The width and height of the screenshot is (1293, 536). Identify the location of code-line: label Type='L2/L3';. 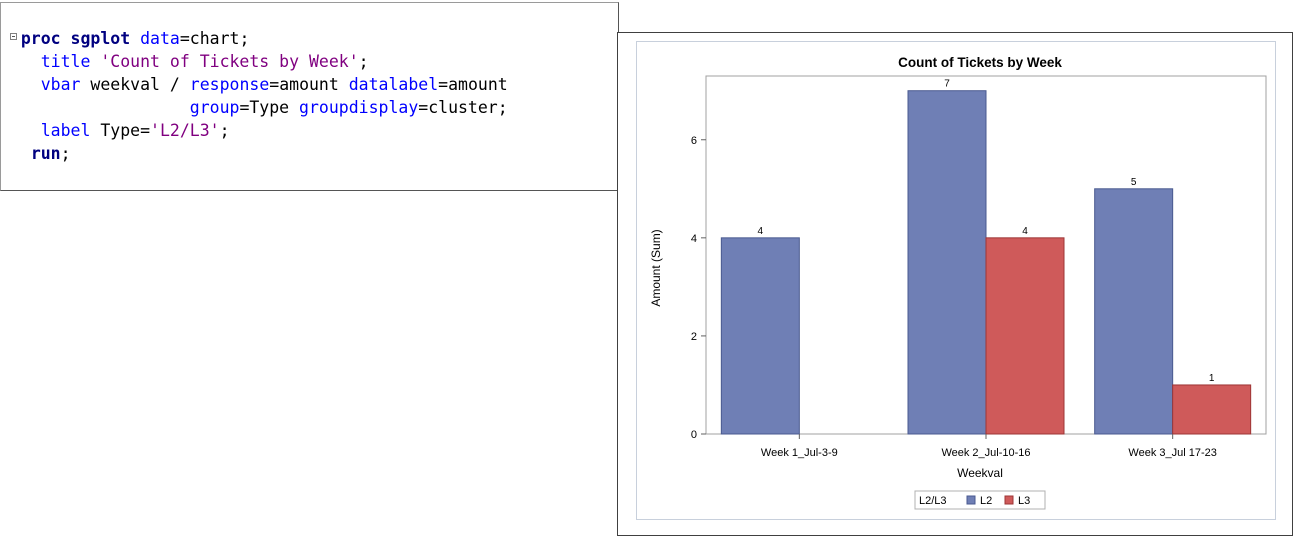
(254, 130).